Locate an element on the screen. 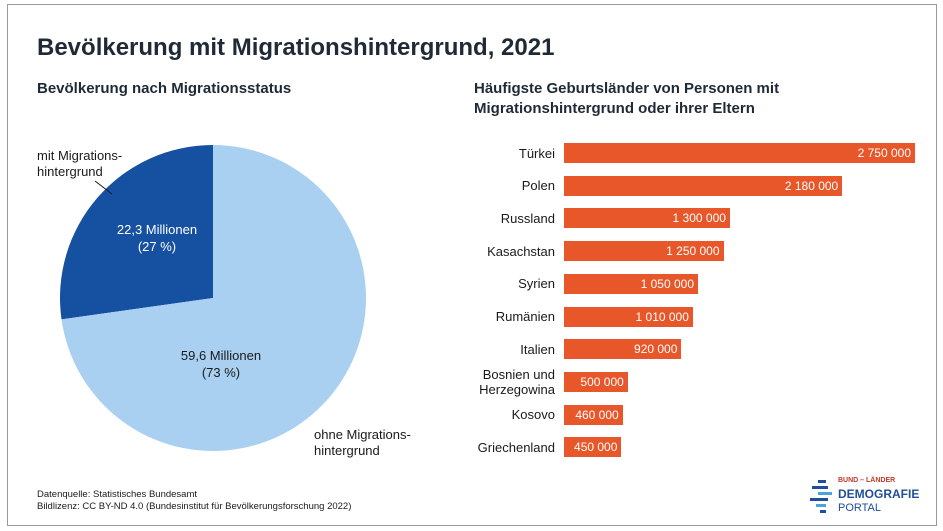 The height and width of the screenshot is (531, 943). logo-text-top: BUND – LÄNDER is located at coordinates (867, 480).